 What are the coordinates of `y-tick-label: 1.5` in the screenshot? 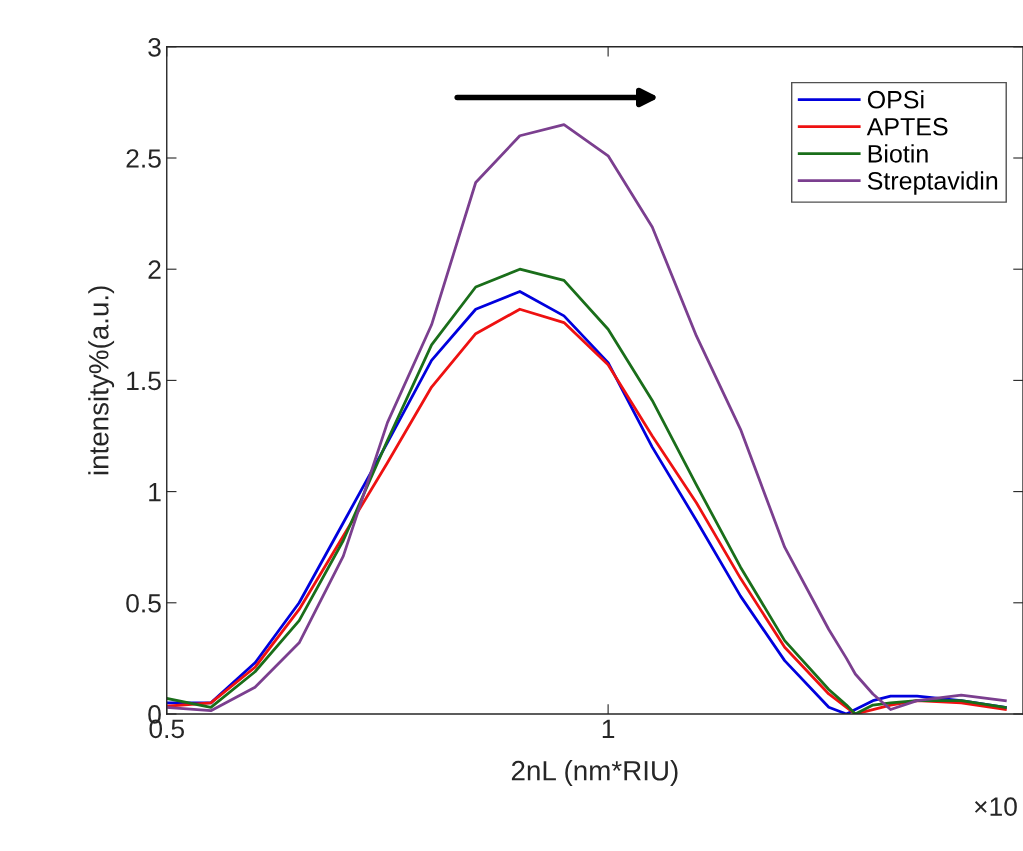 It's located at (144, 381).